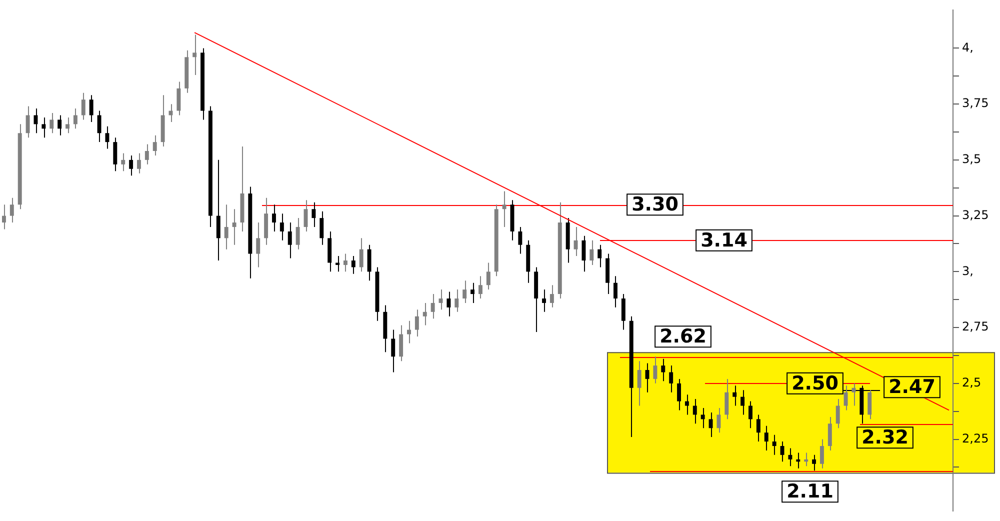  Describe the element at coordinates (968, 47) in the screenshot. I see `y-tick-label: 4,` at that location.